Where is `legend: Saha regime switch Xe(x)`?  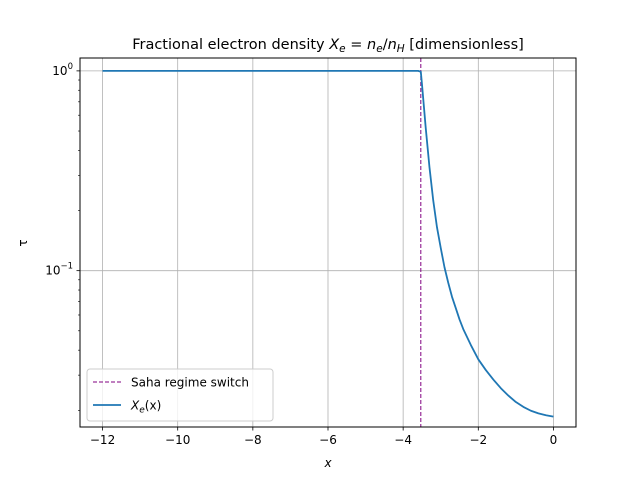 legend: Saha regime switch Xe(x) is located at coordinates (180, 395).